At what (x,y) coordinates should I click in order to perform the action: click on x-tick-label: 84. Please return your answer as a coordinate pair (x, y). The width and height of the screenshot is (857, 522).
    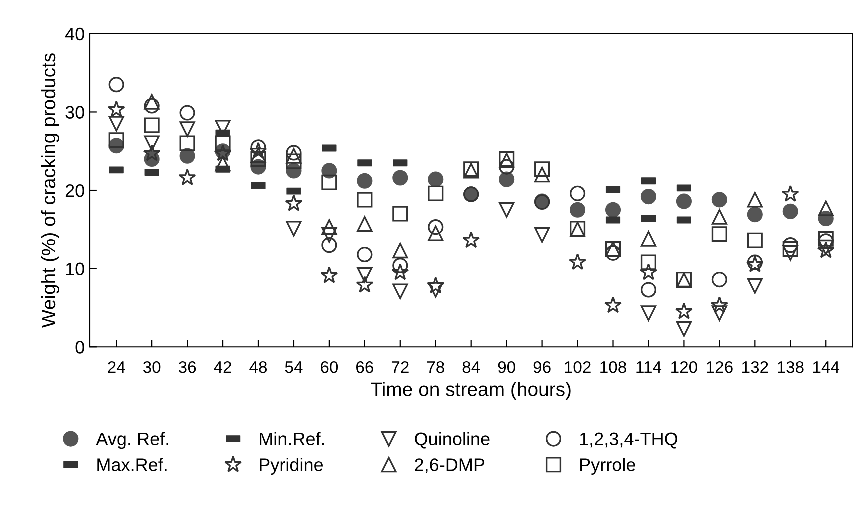
    Looking at the image, I should click on (471, 367).